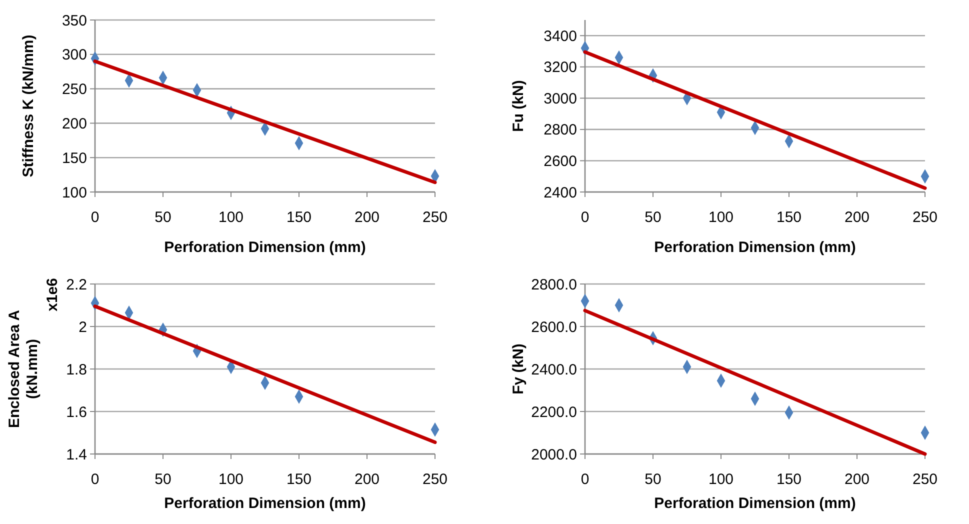  I want to click on y-tick-label: 1.4, so click(76, 455).